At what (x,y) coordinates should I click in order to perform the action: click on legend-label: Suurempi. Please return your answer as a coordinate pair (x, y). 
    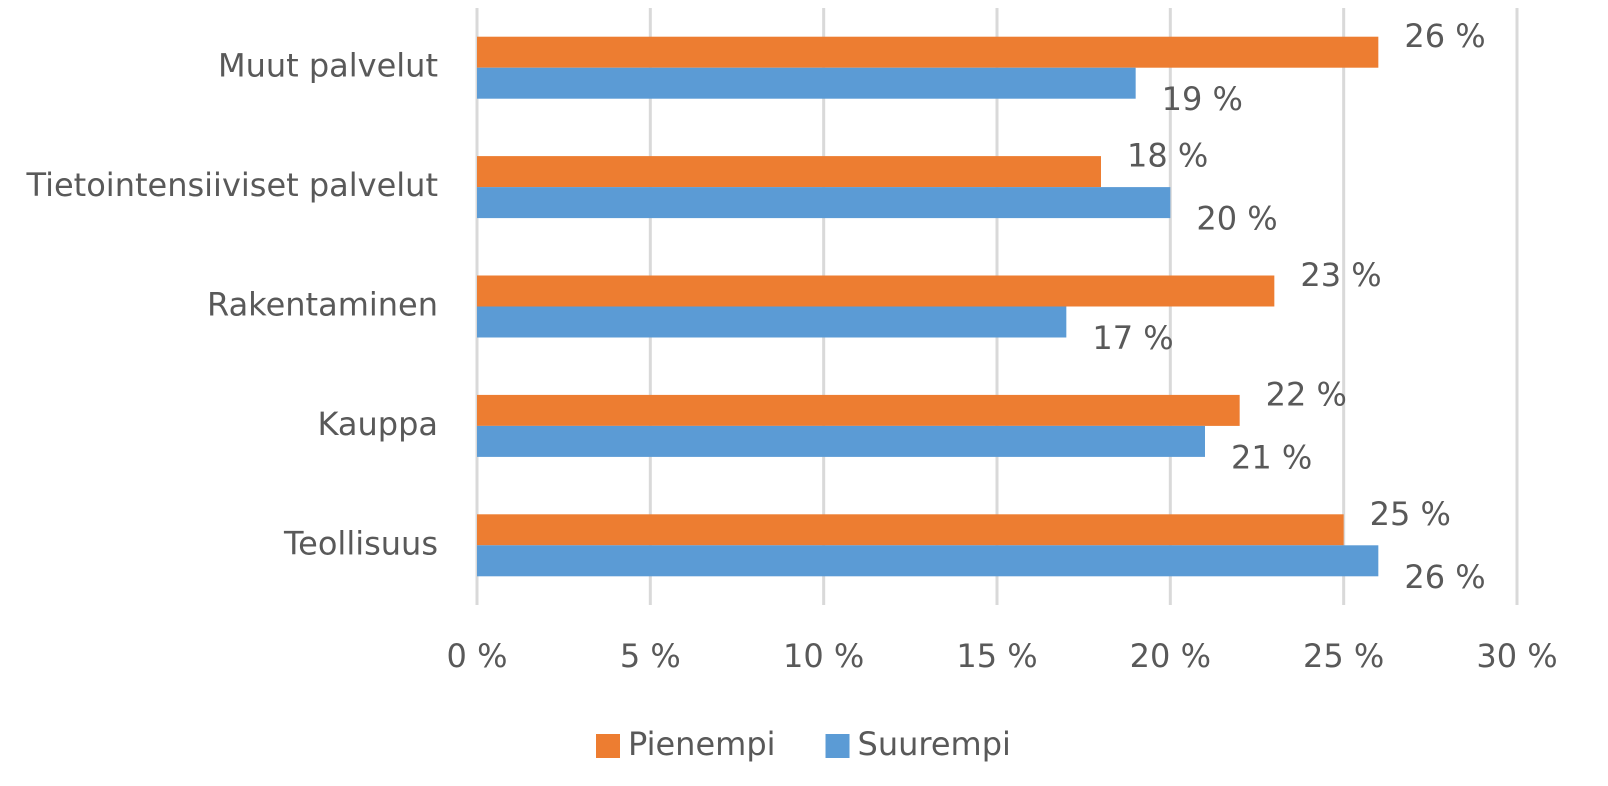
    Looking at the image, I should click on (934, 744).